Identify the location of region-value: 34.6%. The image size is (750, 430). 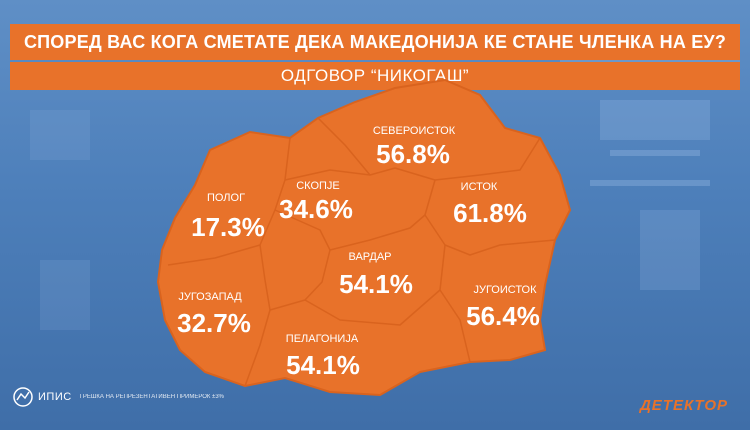
(316, 209).